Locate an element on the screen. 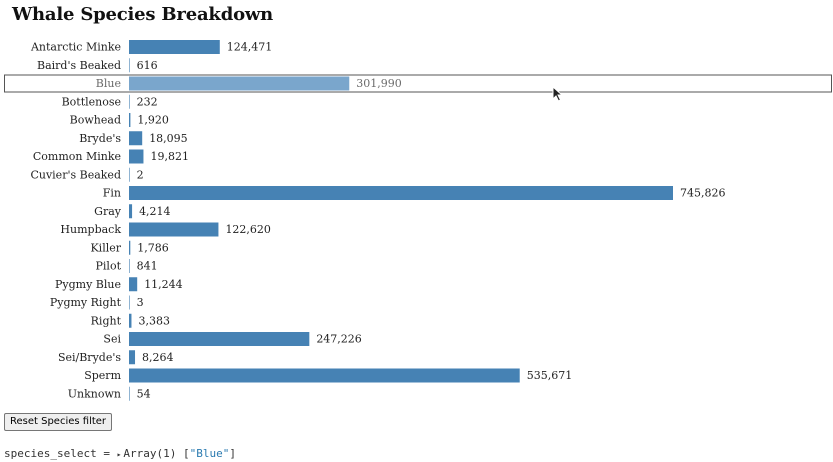  bar-row-bottlenose: Bottlenose 232 is located at coordinates (110, 101).